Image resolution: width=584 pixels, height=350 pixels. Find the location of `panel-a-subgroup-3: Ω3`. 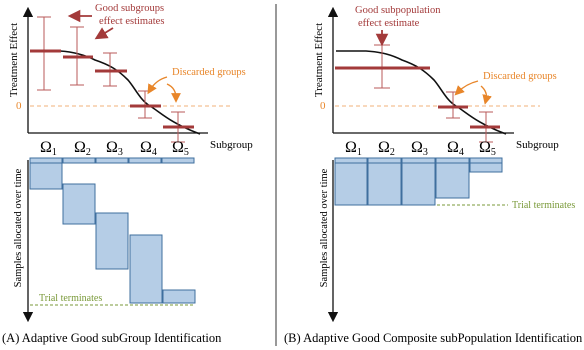

panel-a-subgroup-3: Ω3 is located at coordinates (114, 148).